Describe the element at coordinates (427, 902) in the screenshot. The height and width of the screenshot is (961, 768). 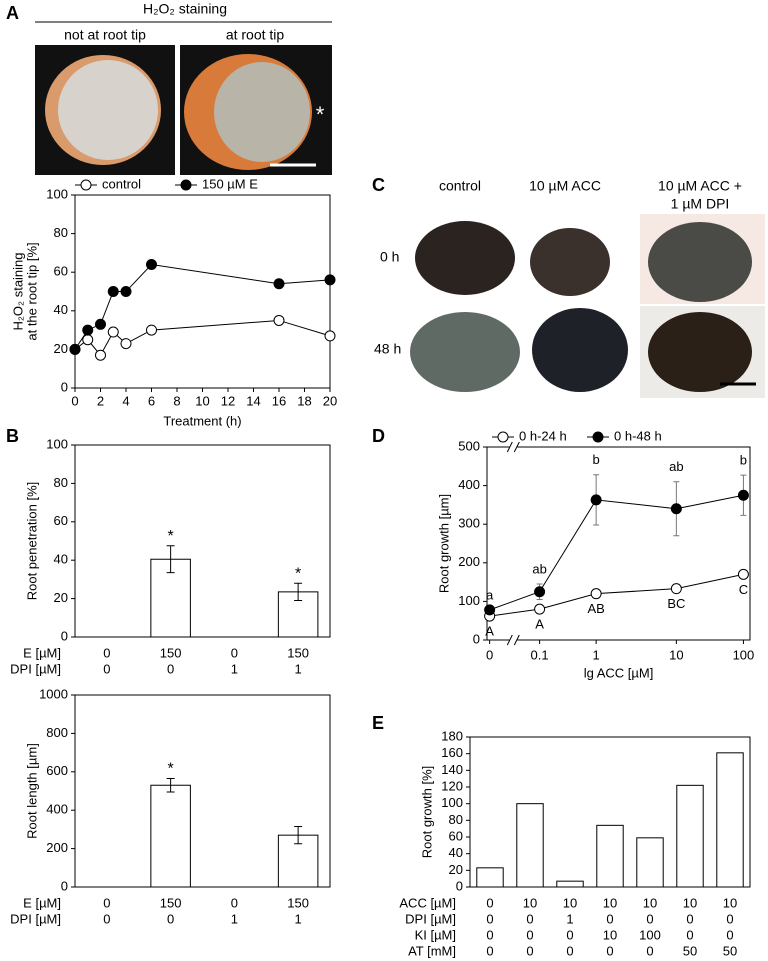
I see `condition-label: ACC [µM]` at that location.